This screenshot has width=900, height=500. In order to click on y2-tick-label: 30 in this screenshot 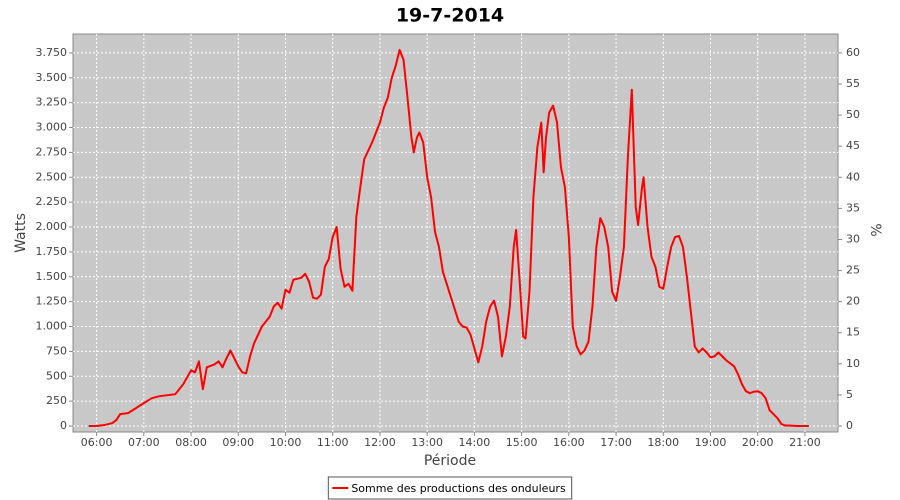, I will do `click(853, 238)`.